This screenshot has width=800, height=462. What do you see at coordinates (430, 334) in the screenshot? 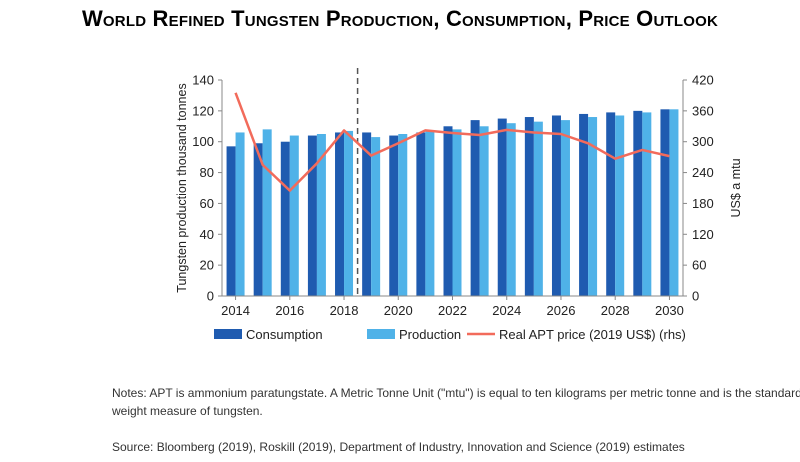
I see `legend-production-label: Production` at bounding box center [430, 334].